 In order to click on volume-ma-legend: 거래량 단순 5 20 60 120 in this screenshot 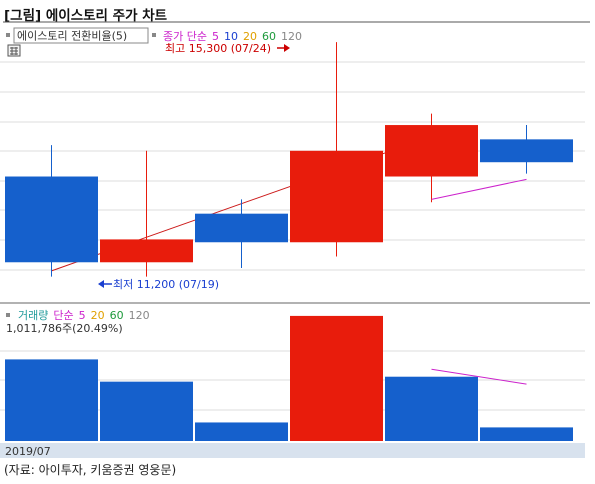, I will do `click(84, 315)`.